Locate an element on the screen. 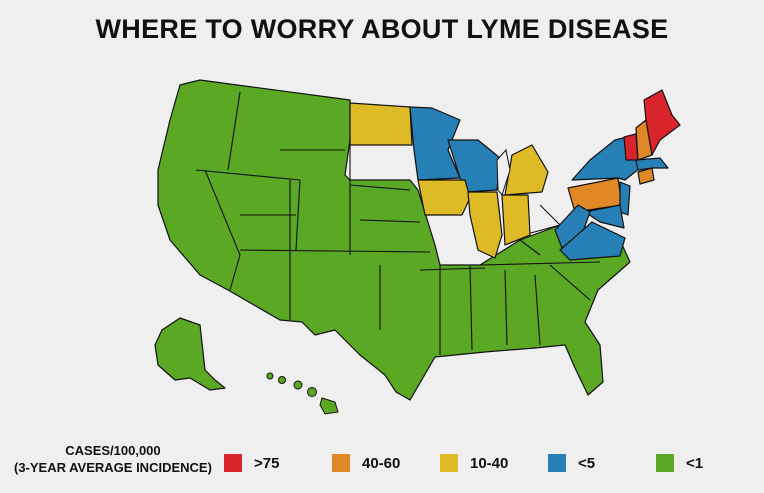 The image size is (764, 493). state-alaska is located at coordinates (190, 354).